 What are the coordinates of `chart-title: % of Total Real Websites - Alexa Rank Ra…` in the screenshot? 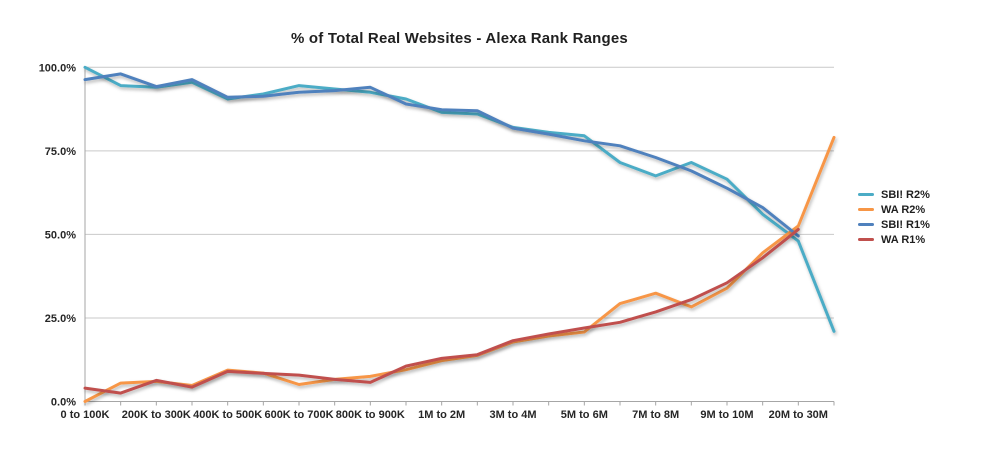 It's located at (459, 38).